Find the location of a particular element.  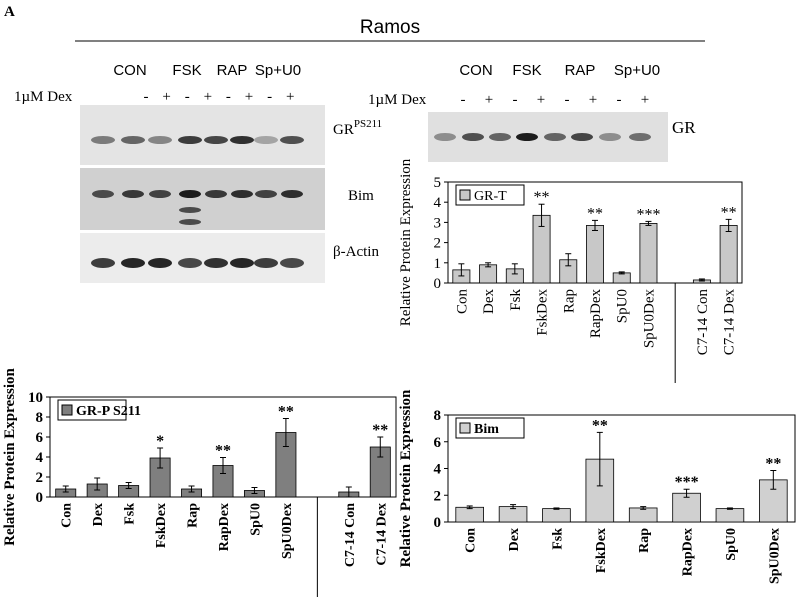

x-tick-label: Fsk is located at coordinates (557, 539).